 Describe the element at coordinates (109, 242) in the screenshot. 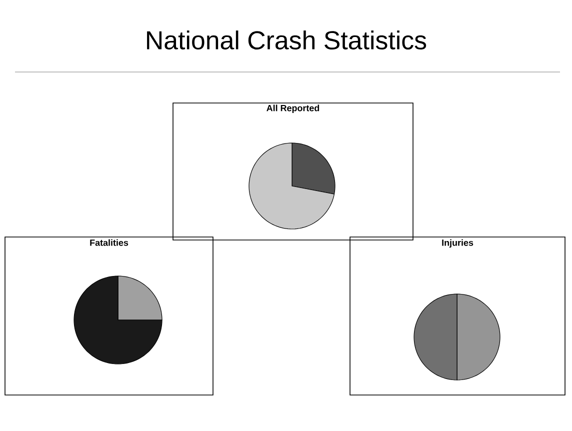

I see `chart-title: Fatalities` at that location.